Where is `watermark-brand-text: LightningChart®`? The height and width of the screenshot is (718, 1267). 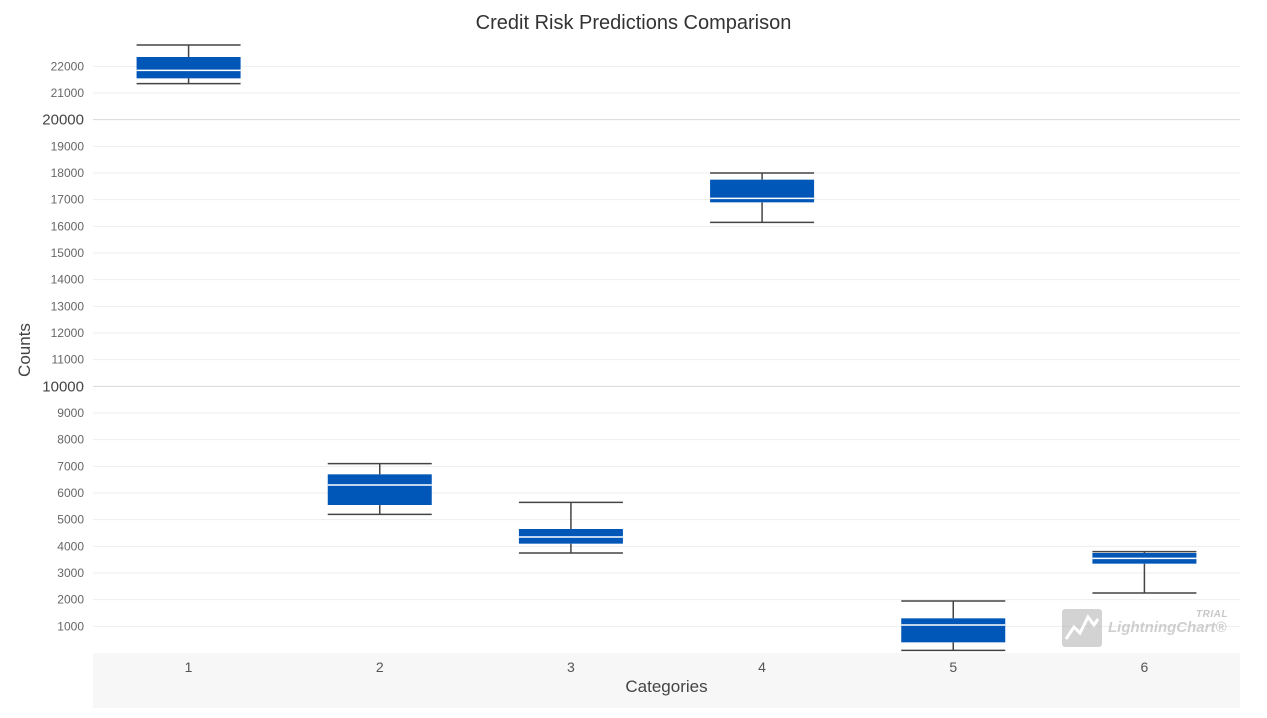
watermark-brand-text: LightningChart® is located at coordinates (1167, 627).